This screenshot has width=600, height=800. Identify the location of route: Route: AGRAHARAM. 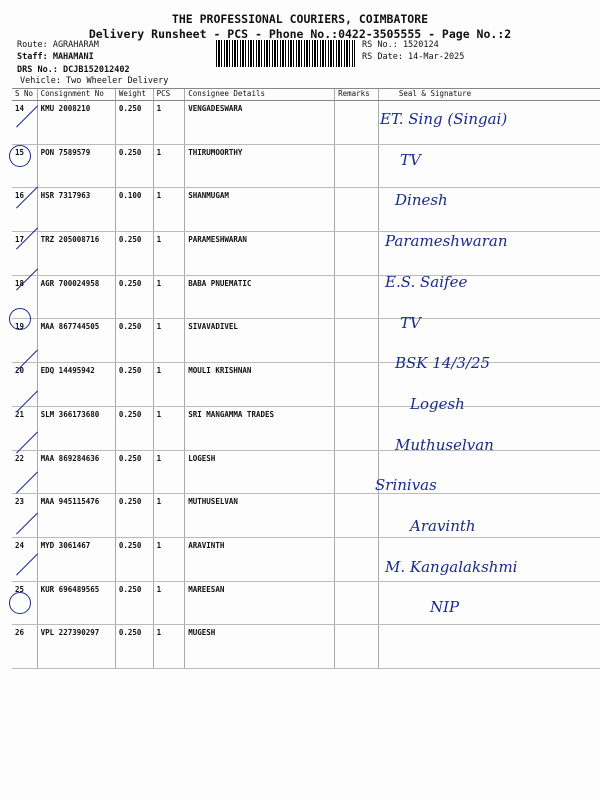
(58, 45).